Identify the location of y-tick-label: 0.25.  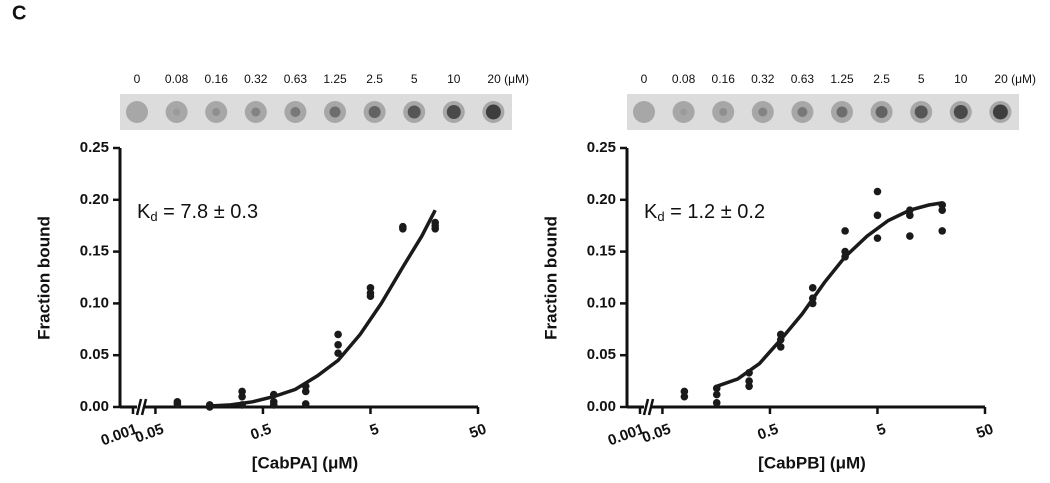
(601, 147).